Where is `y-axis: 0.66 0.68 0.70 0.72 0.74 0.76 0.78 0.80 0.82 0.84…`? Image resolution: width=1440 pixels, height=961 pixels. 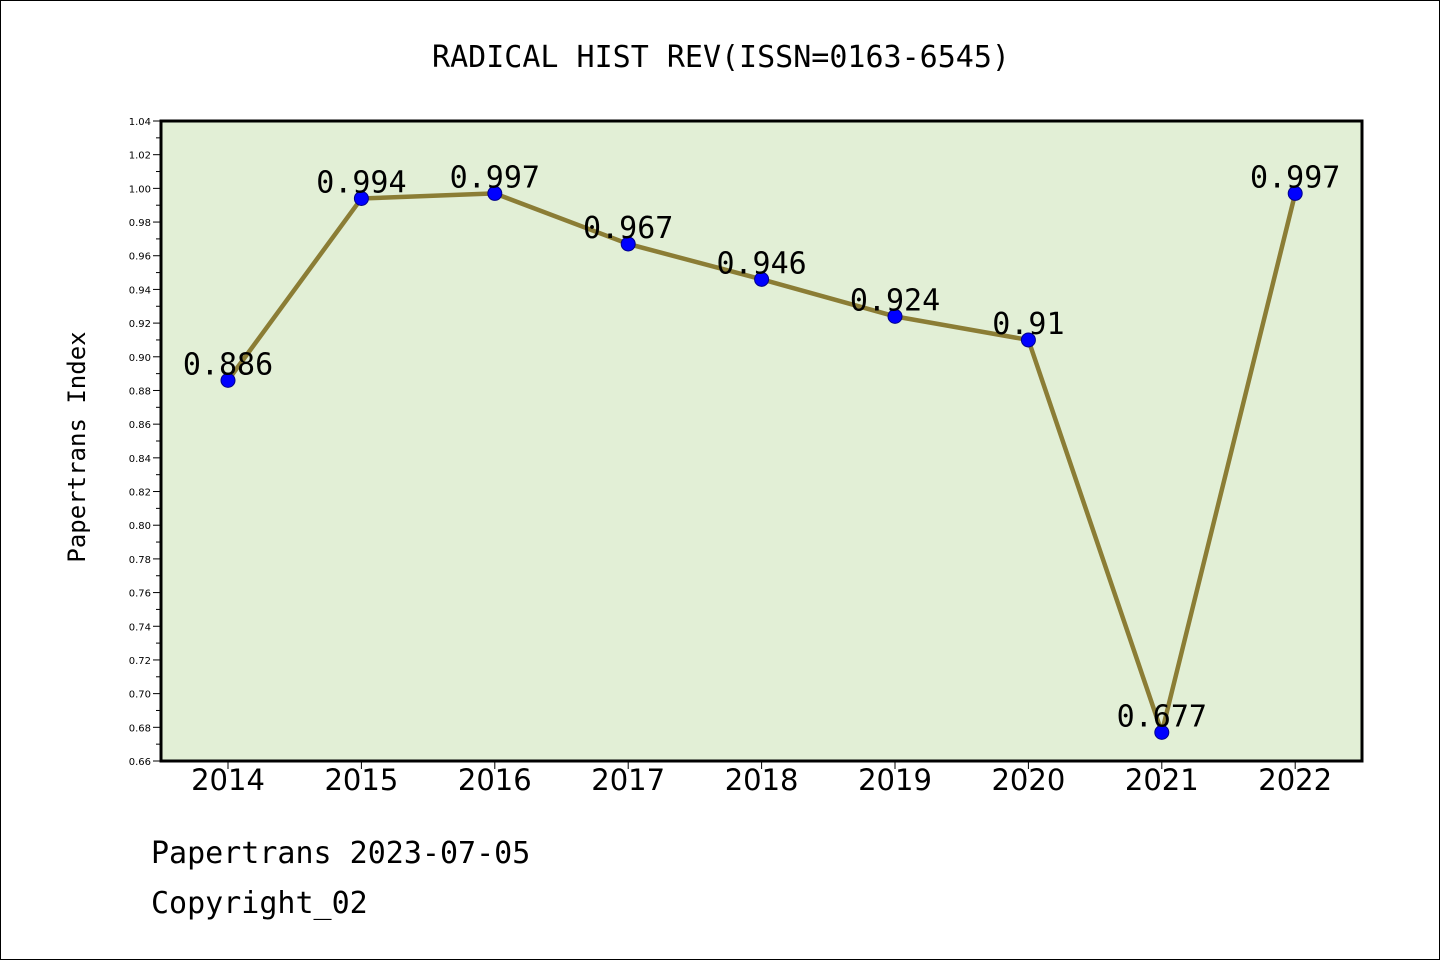 y-axis: 0.66 0.68 0.70 0.72 0.74 0.76 0.78 0.80 0.82 0.84… is located at coordinates (145, 442).